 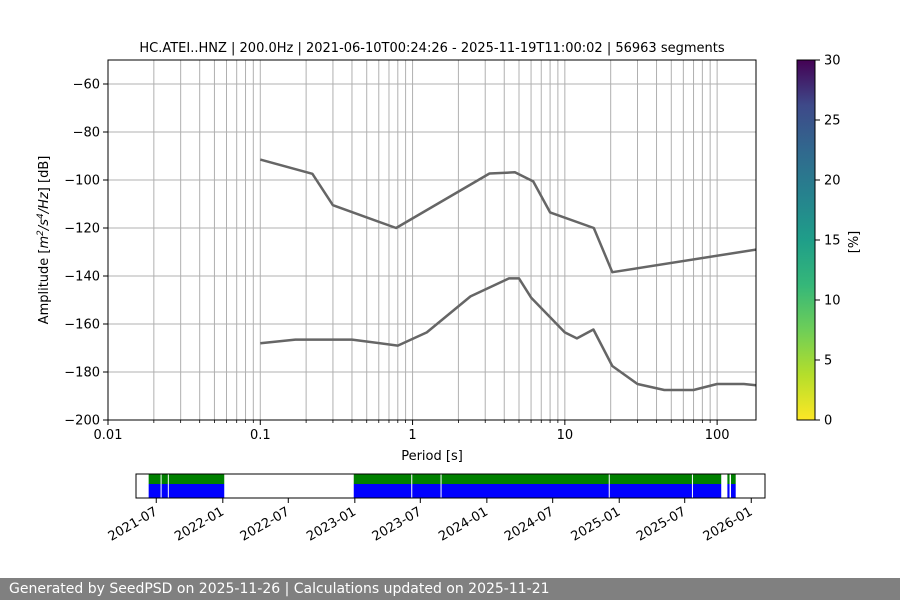 I want to click on x-axis-ticks: 0.01 0.1 1 10 100, so click(x=412, y=431).